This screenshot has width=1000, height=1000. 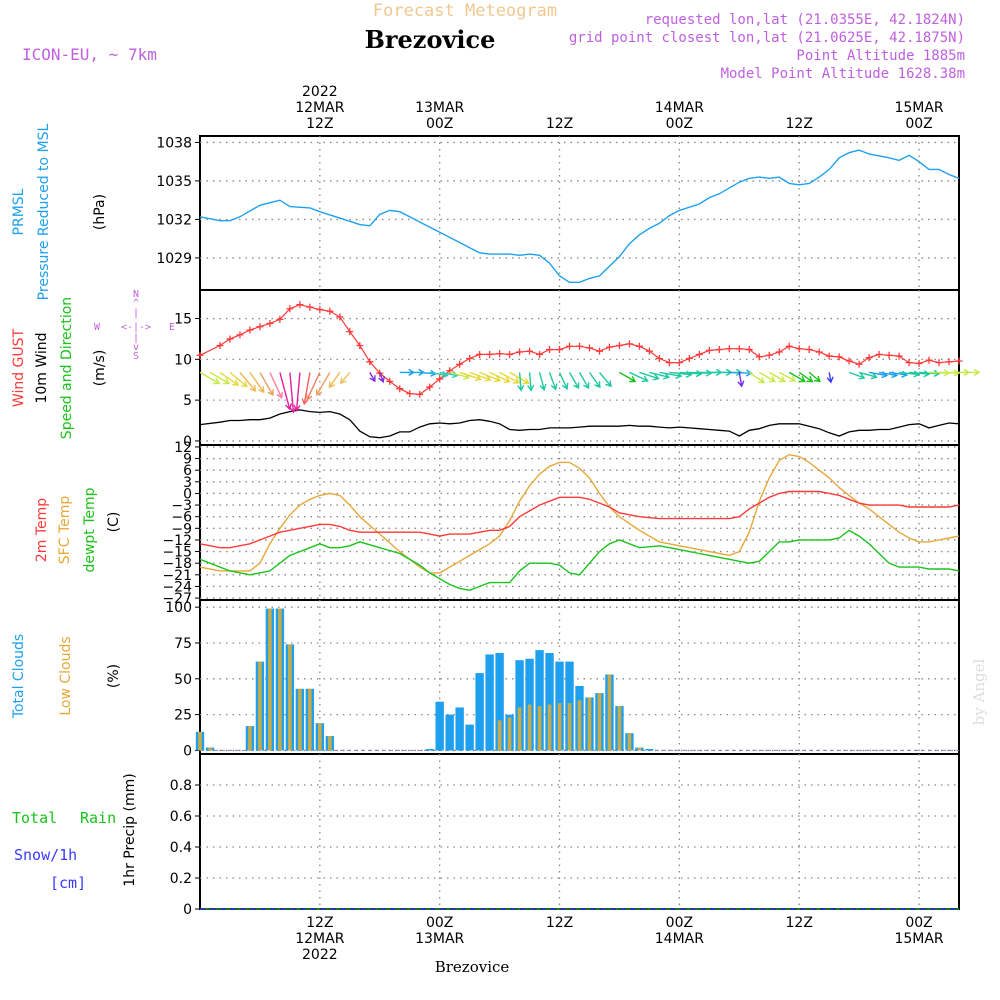 I want to click on total-clouds-bar, so click(x=479, y=712).